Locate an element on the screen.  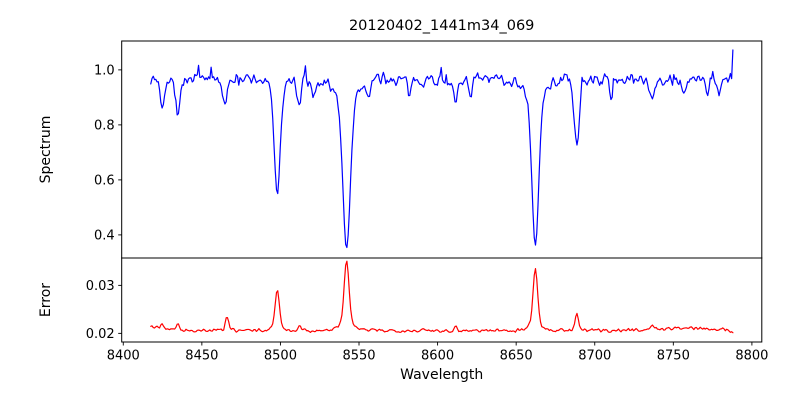
x-tick-label: 8450 is located at coordinates (201, 356).